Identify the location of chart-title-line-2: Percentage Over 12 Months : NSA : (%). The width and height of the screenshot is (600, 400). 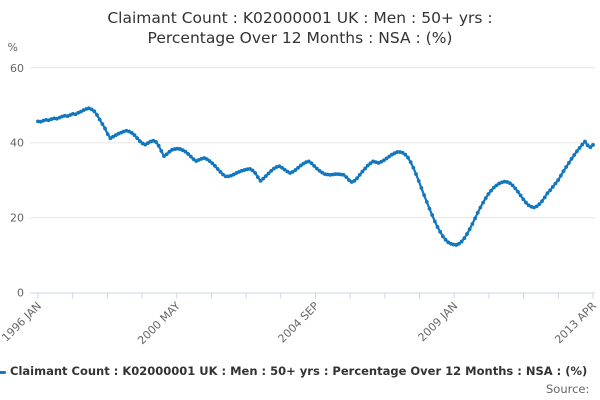
(300, 38).